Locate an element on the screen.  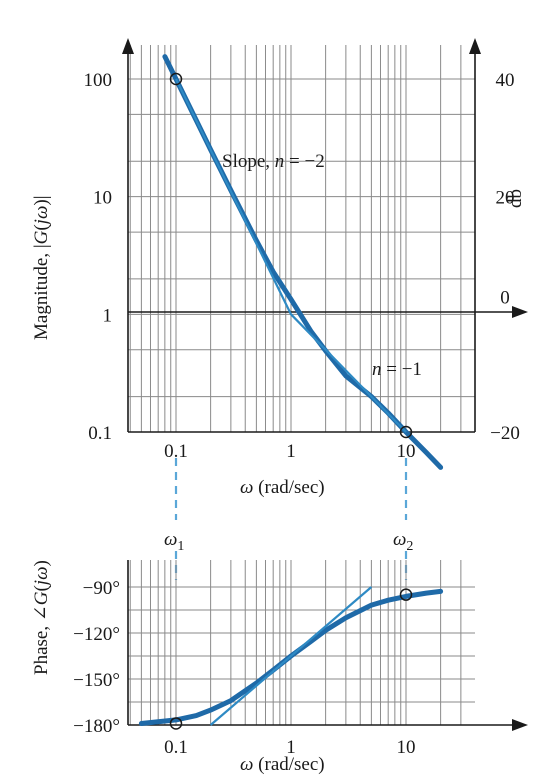
omega1-label: ω1 is located at coordinates (174, 541).